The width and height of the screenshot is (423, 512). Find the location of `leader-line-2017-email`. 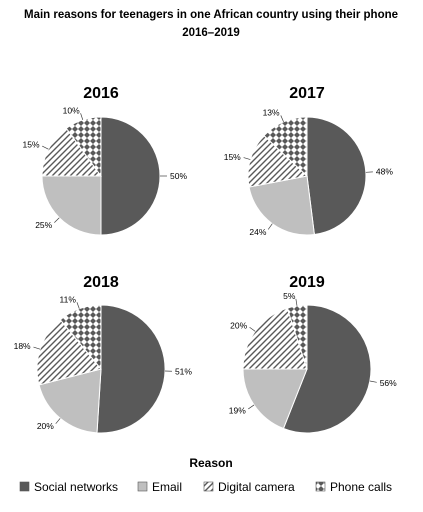

leader-line-2017-email is located at coordinates (270, 226).